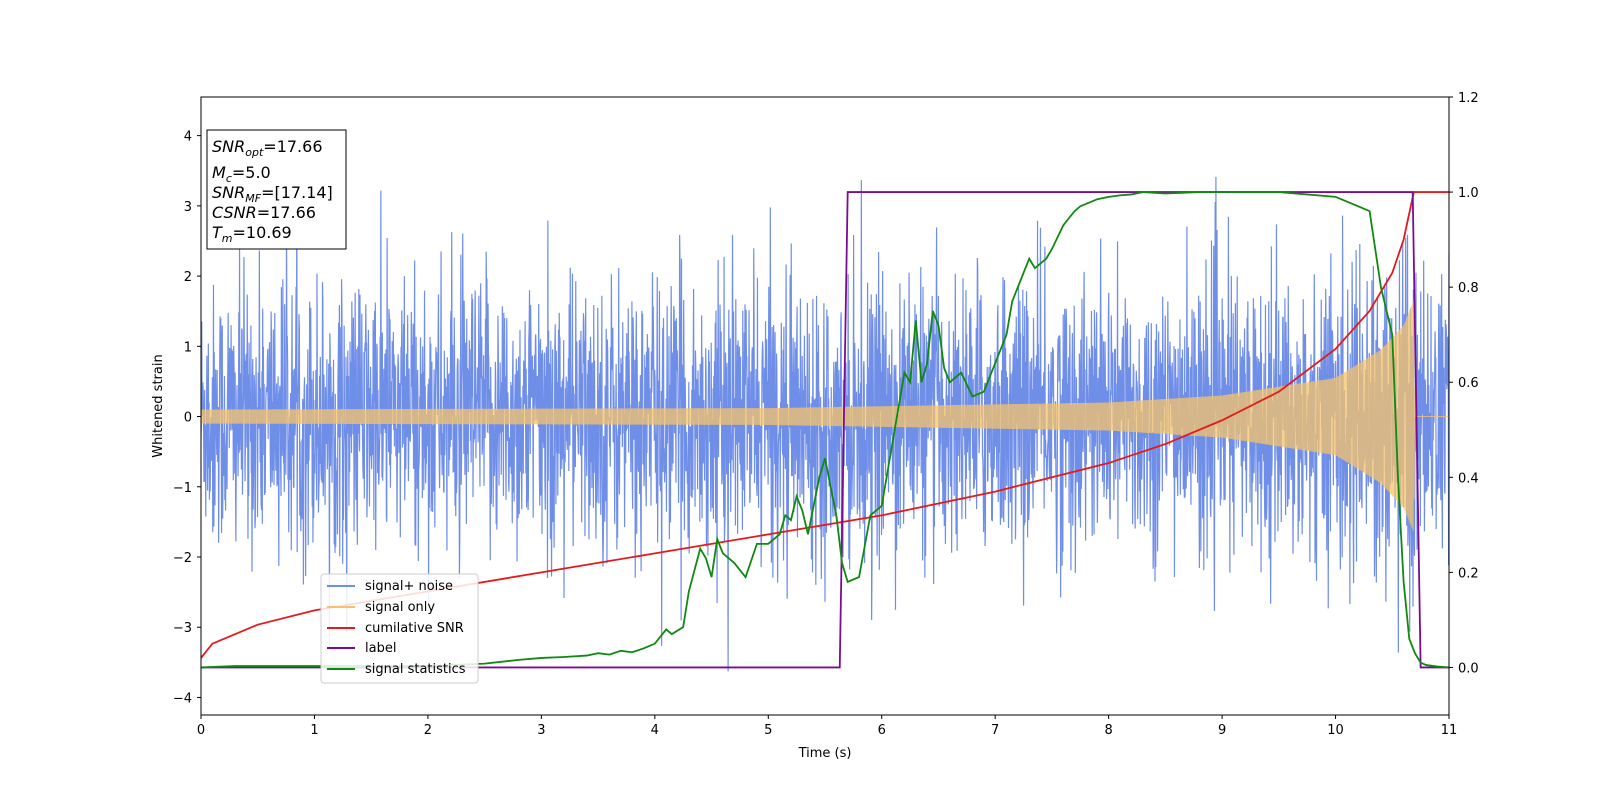  Describe the element at coordinates (400, 607) in the screenshot. I see `legend-label-signal-only: signal only` at that location.